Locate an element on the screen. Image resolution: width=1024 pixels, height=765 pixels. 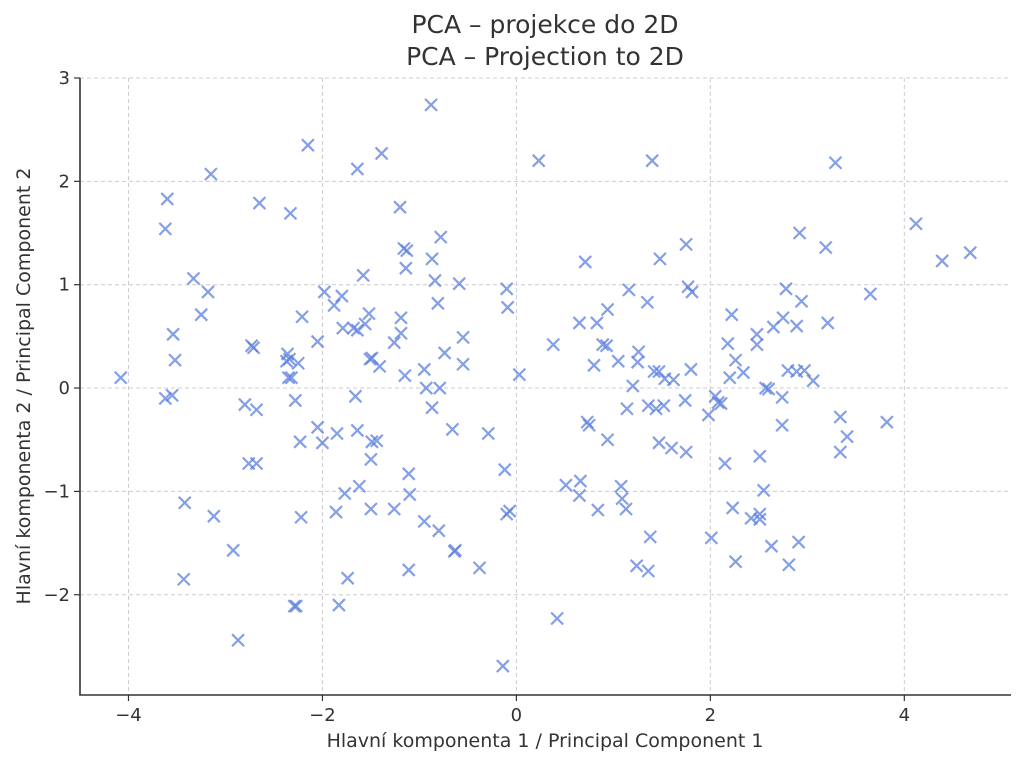
x-tick-label: 4 is located at coordinates (904, 715).